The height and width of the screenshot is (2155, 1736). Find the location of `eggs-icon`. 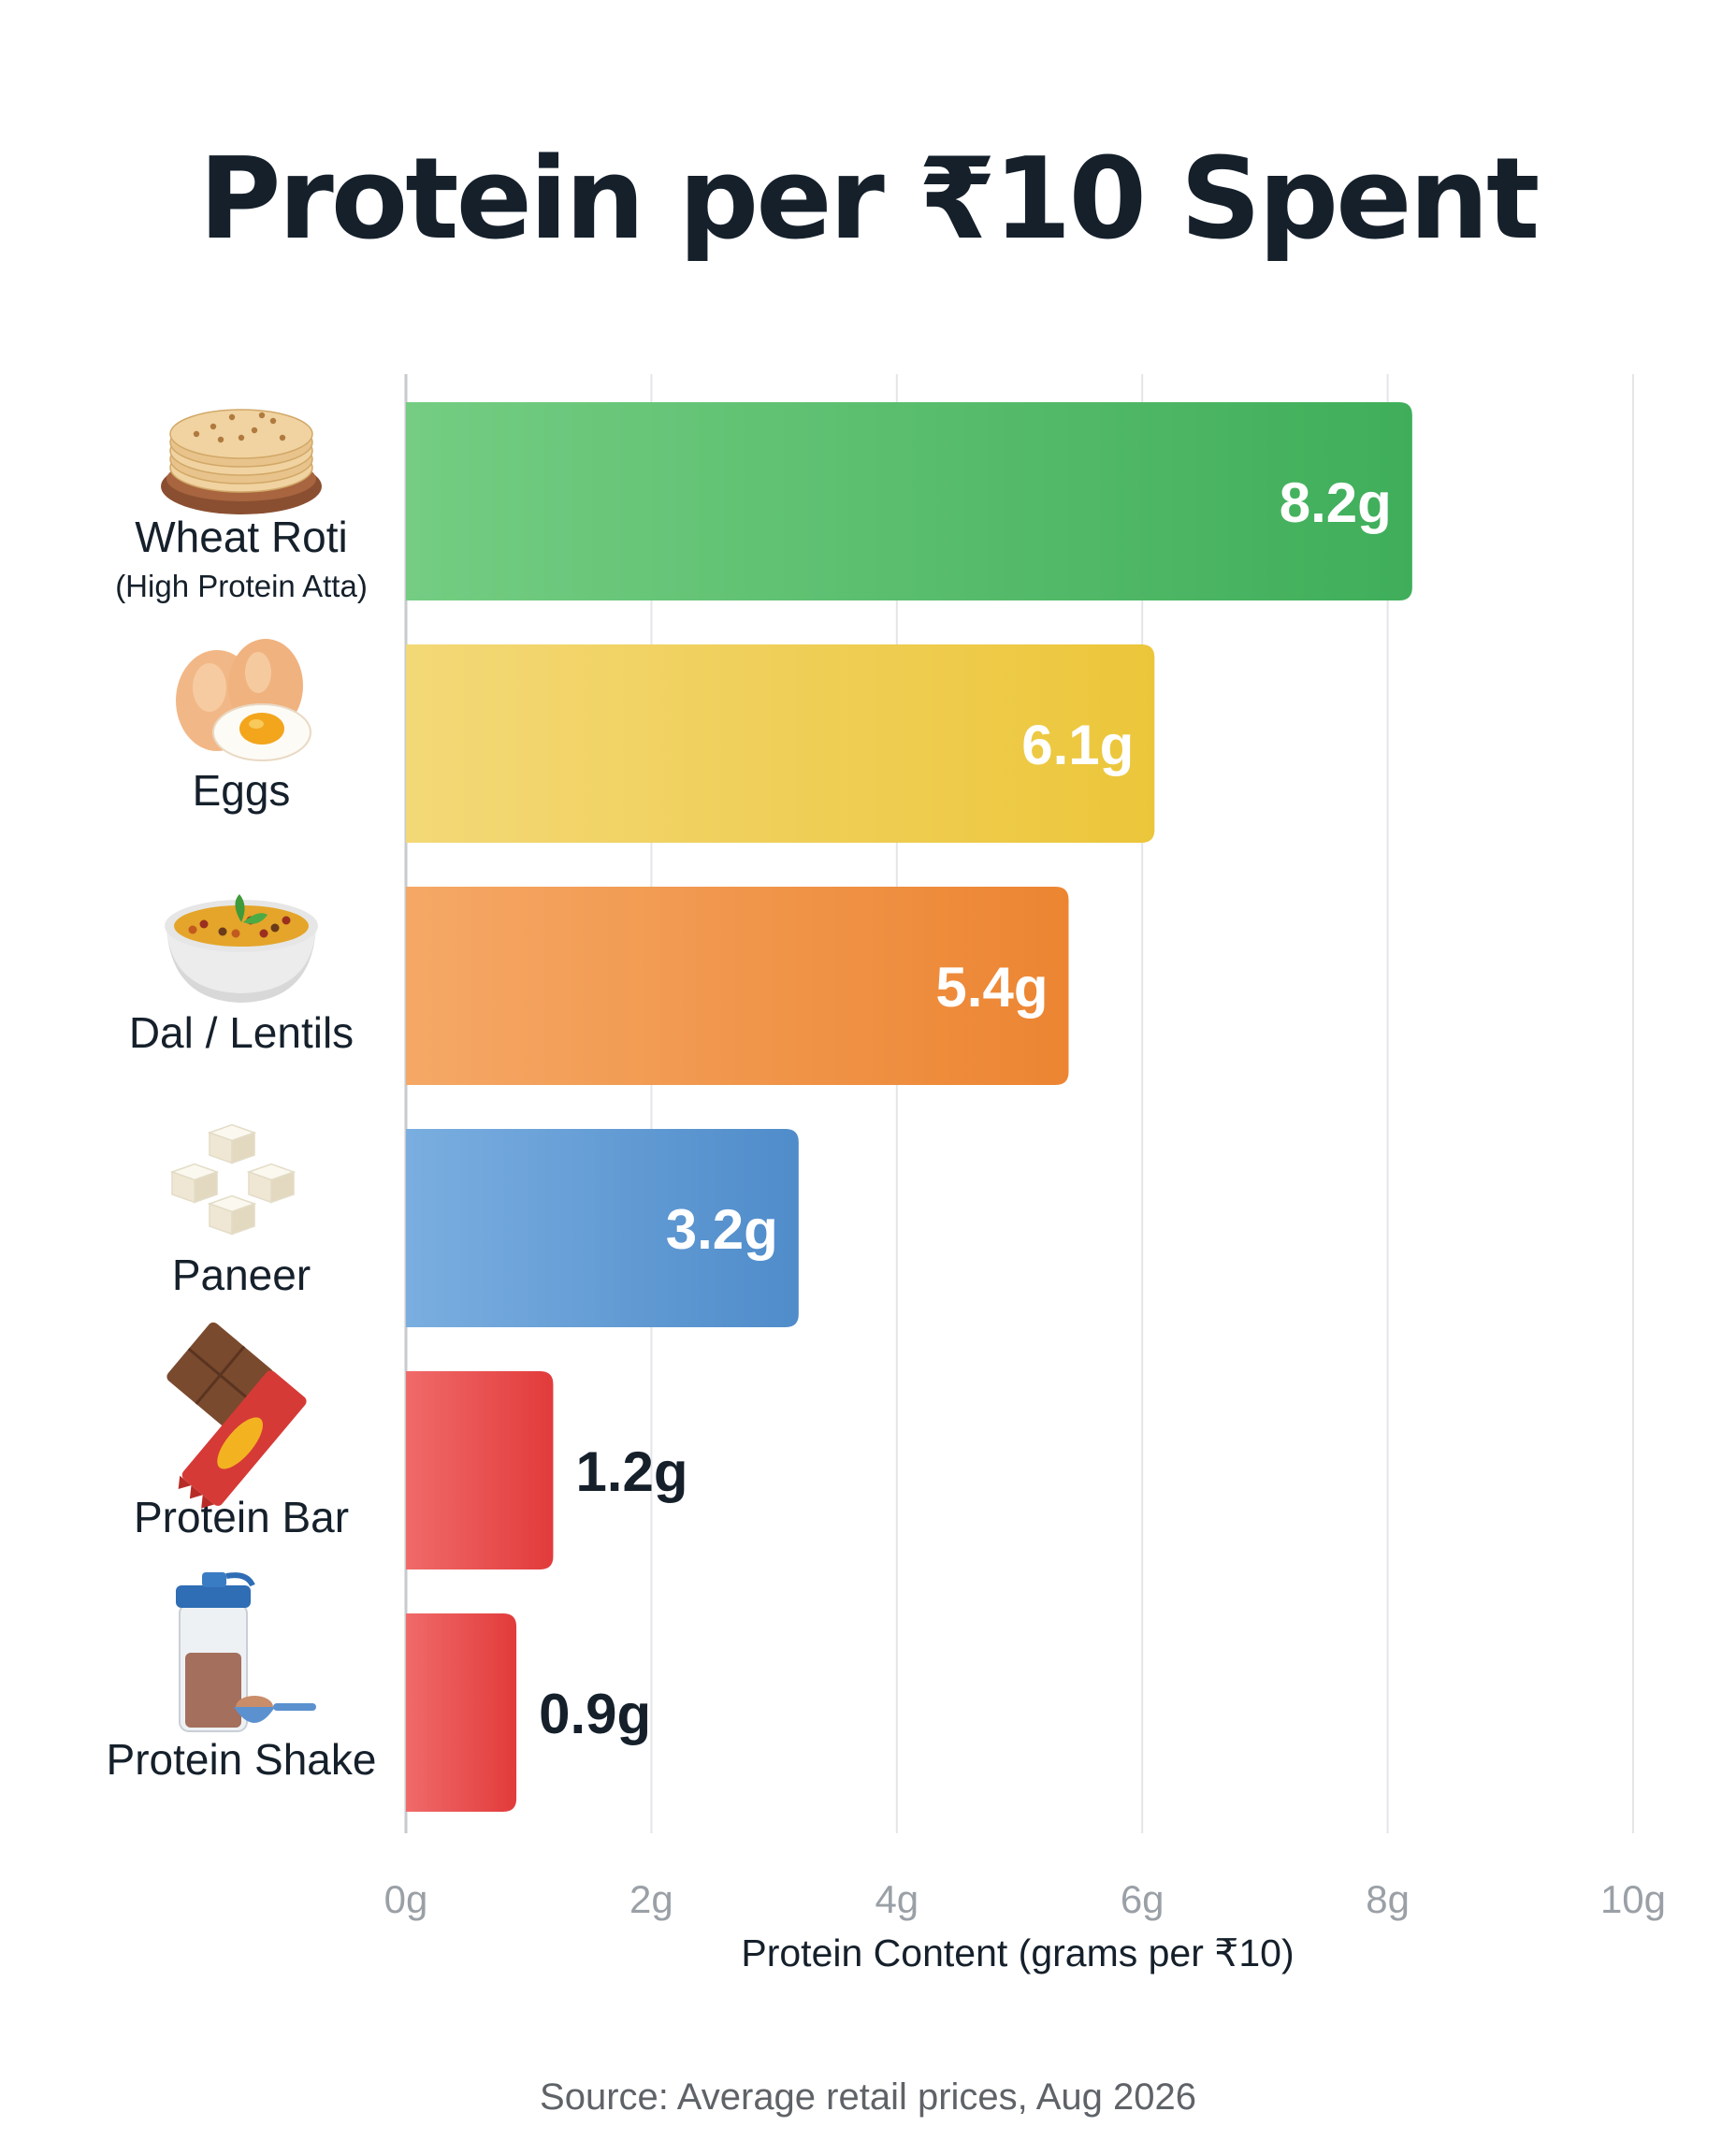

eggs-icon is located at coordinates (243, 700).